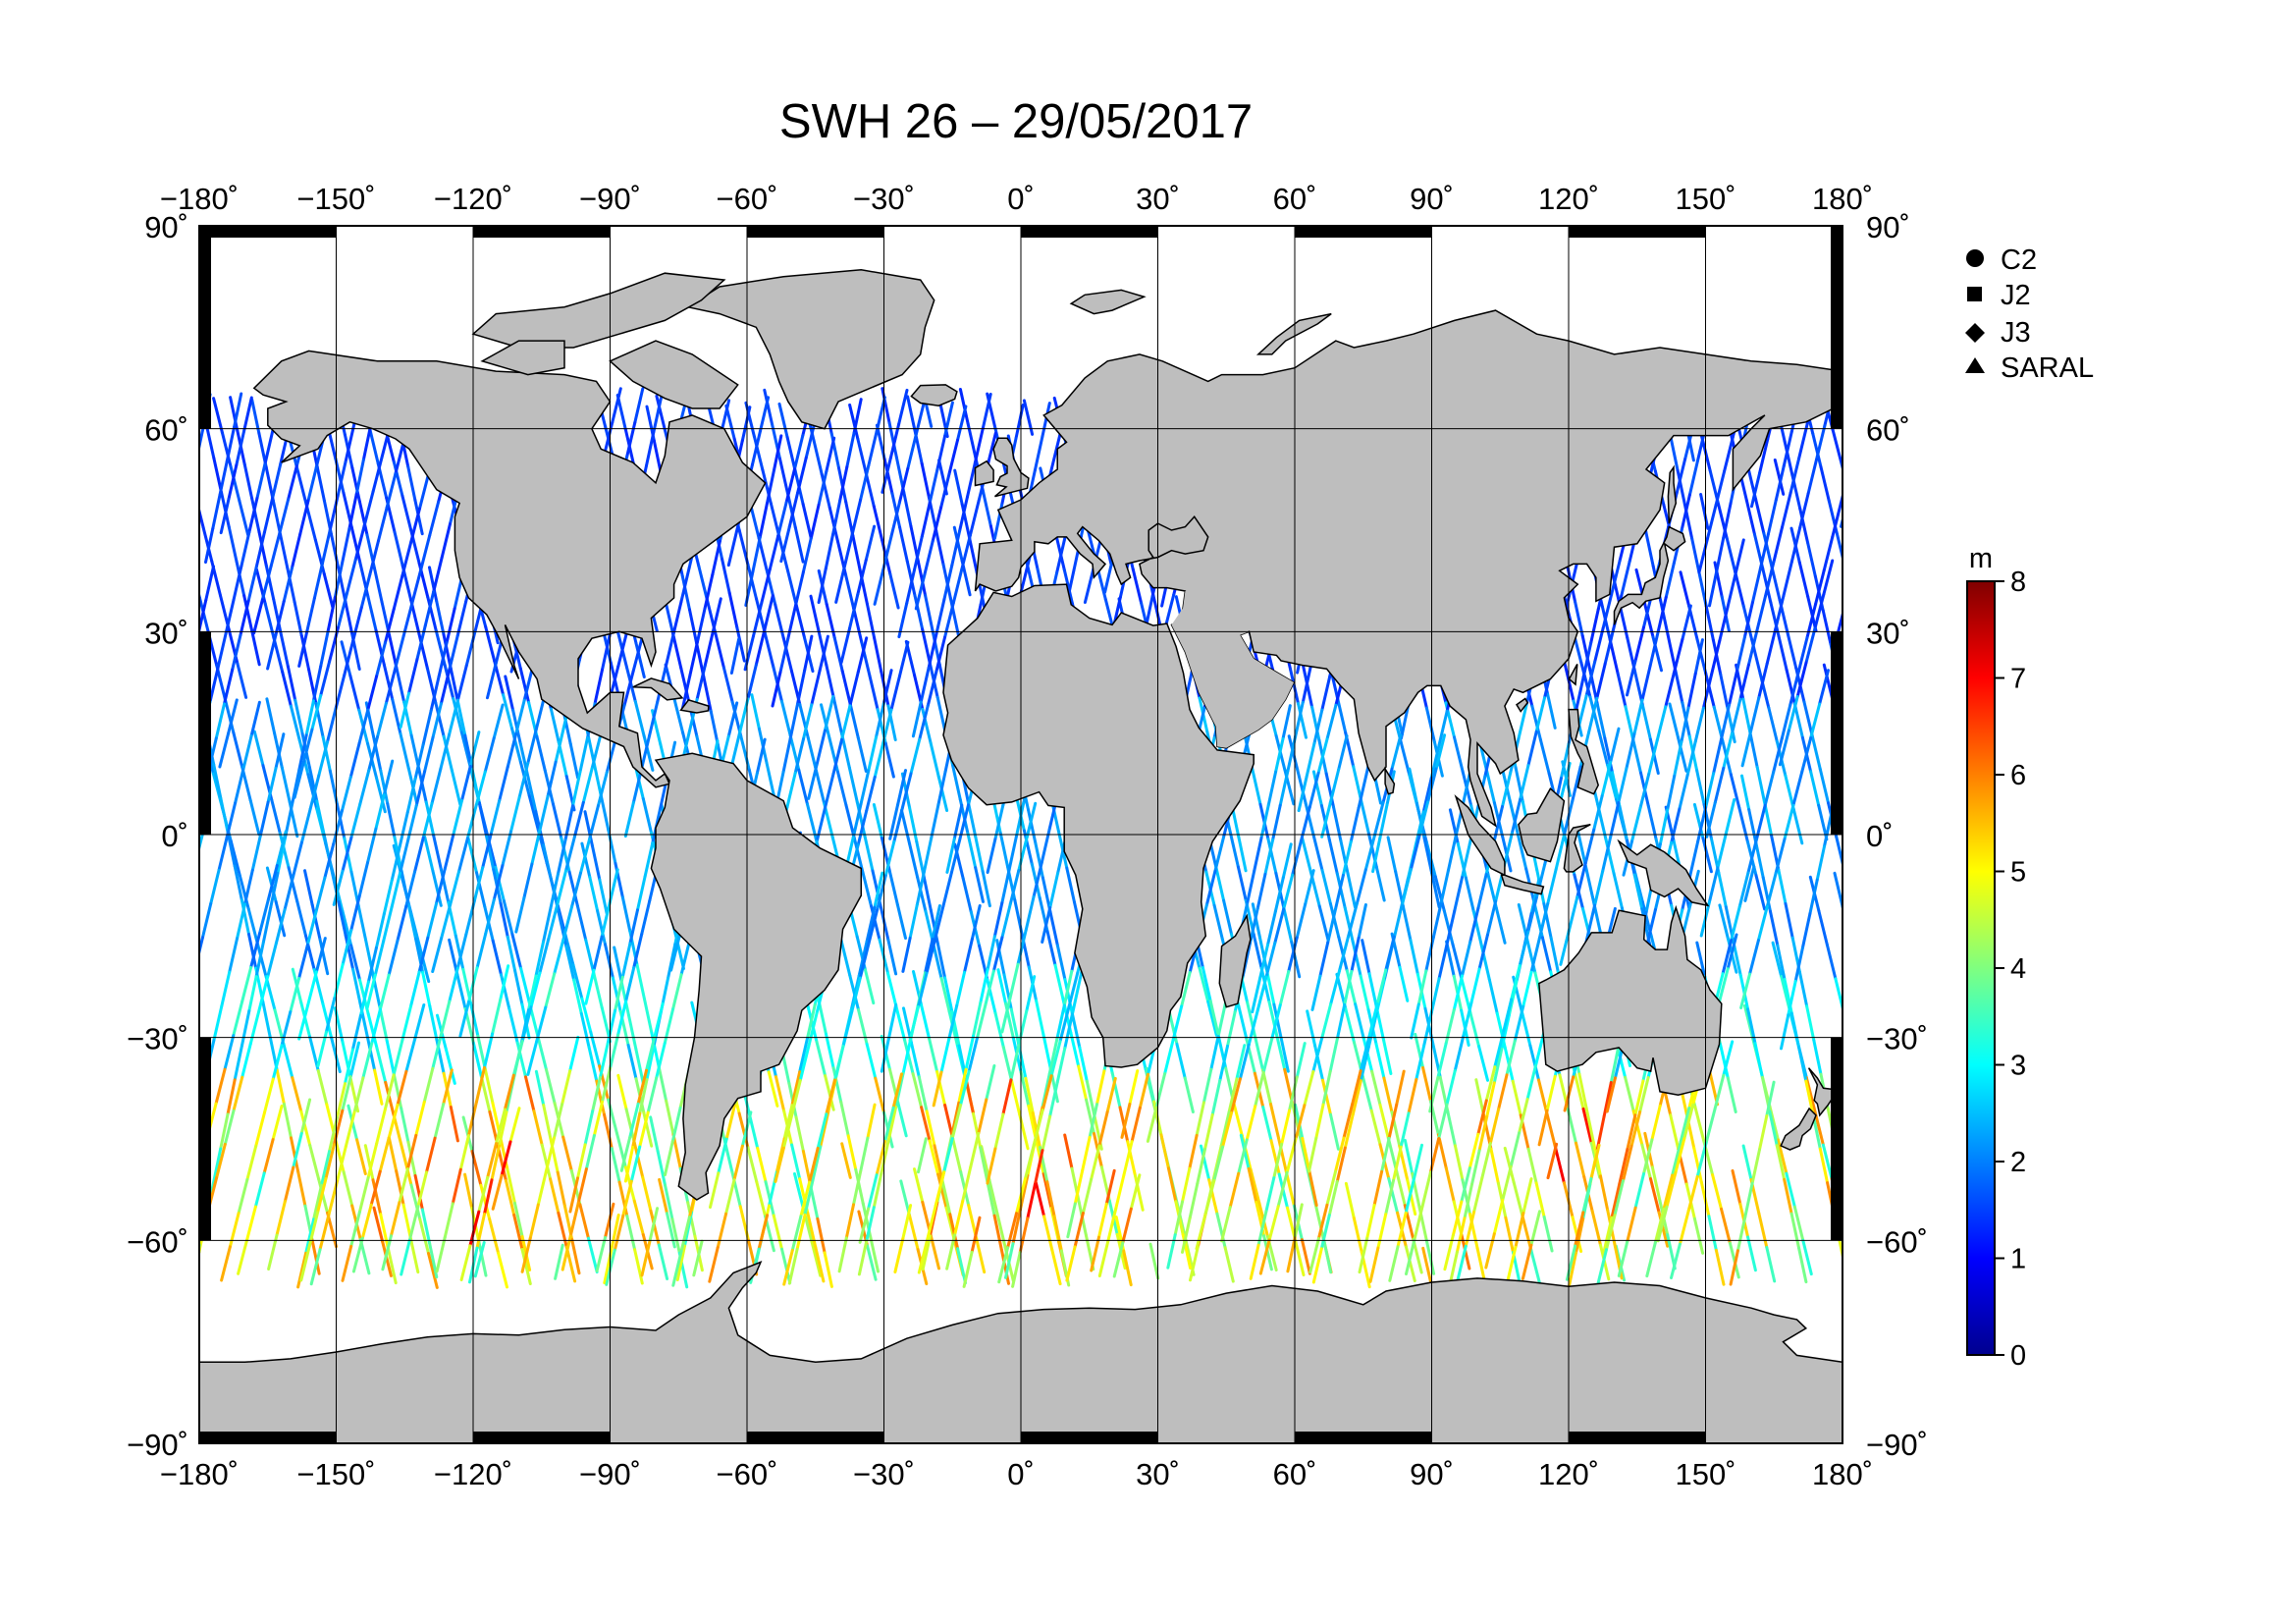  Describe the element at coordinates (335, 199) in the screenshot. I see `top-lon-tick-label: −150˚` at that location.